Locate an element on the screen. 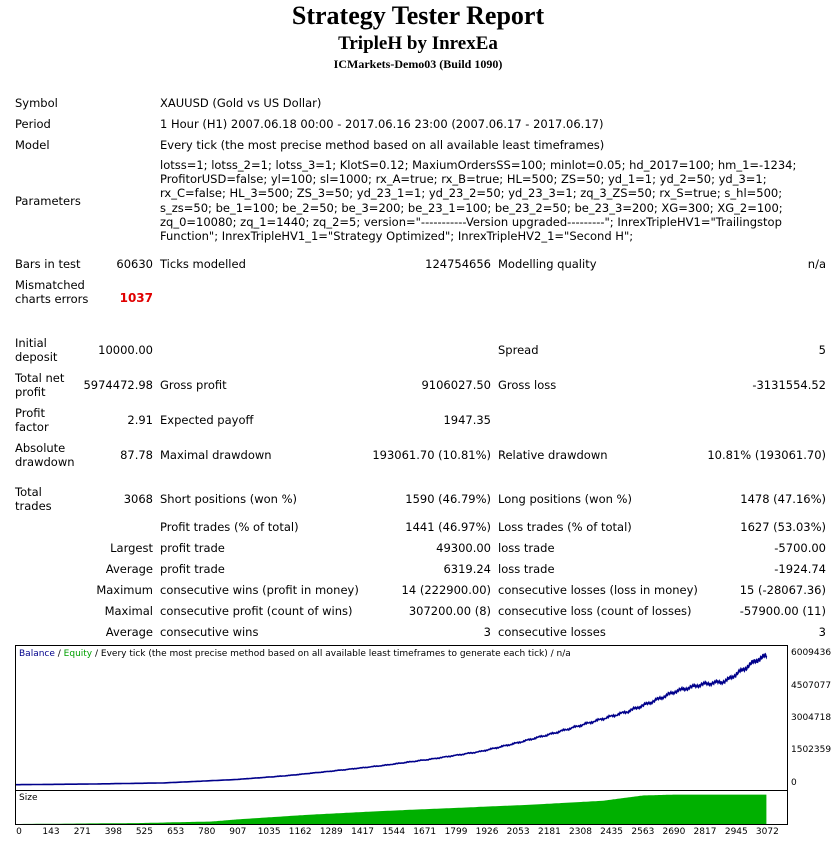 The width and height of the screenshot is (836, 842). max-cons-losses-label: consecutive losses (loss in money) is located at coordinates (598, 590).